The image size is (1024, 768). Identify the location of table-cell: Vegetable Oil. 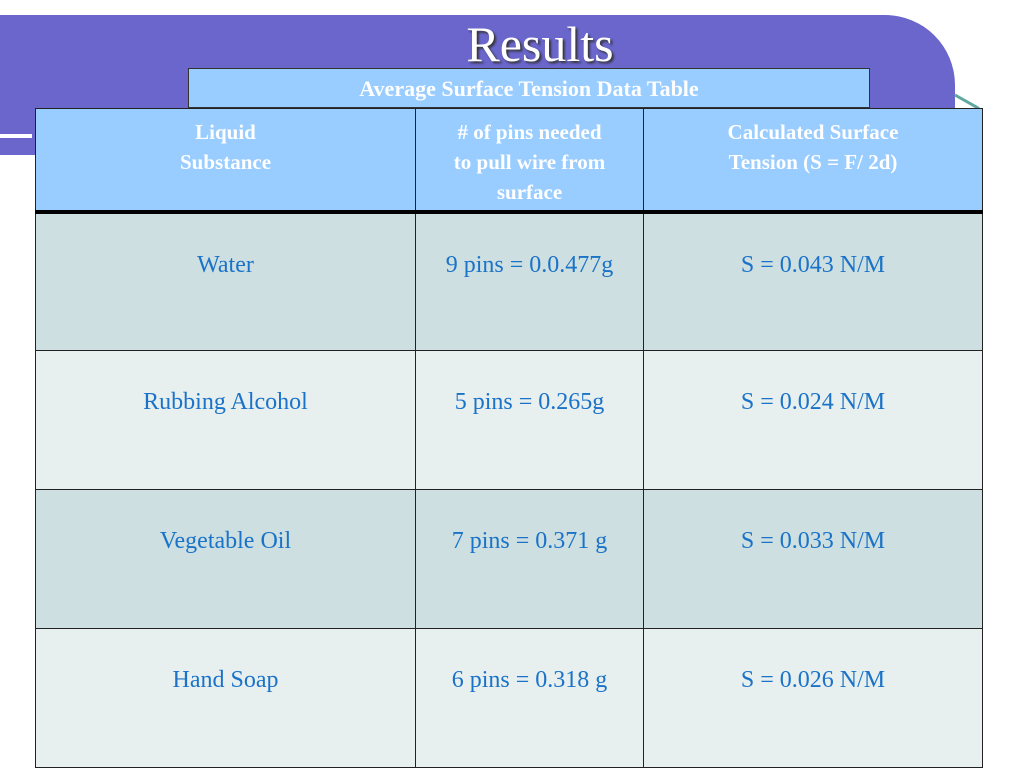
(225, 559).